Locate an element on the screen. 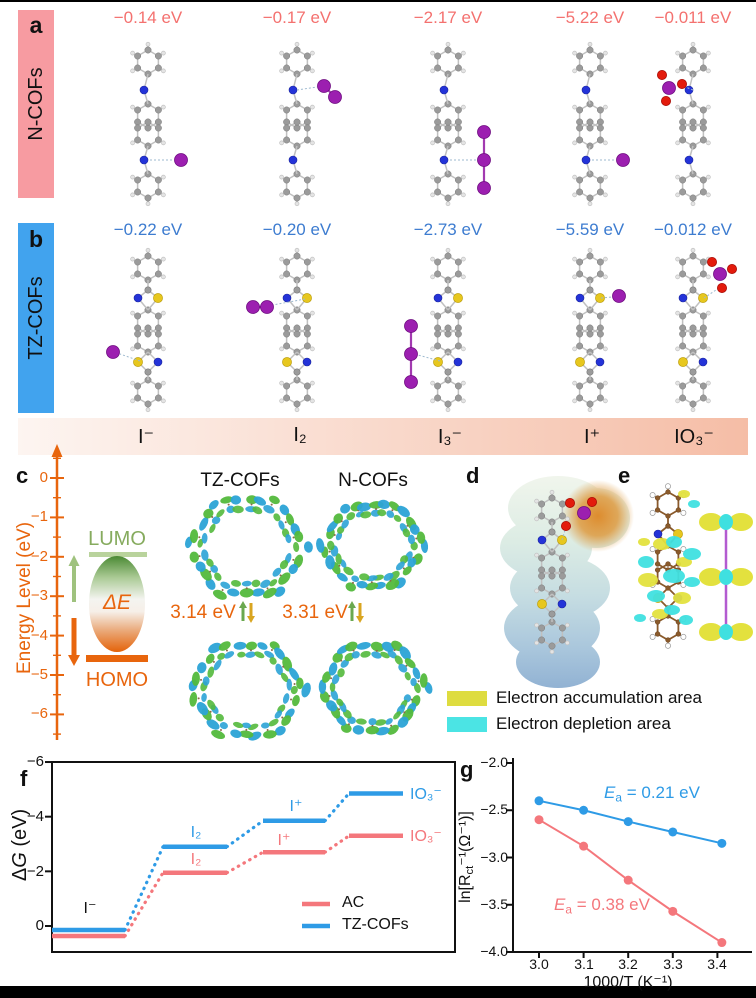 The height and width of the screenshot is (998, 756). orbital-homo-ncofs is located at coordinates (375, 688).